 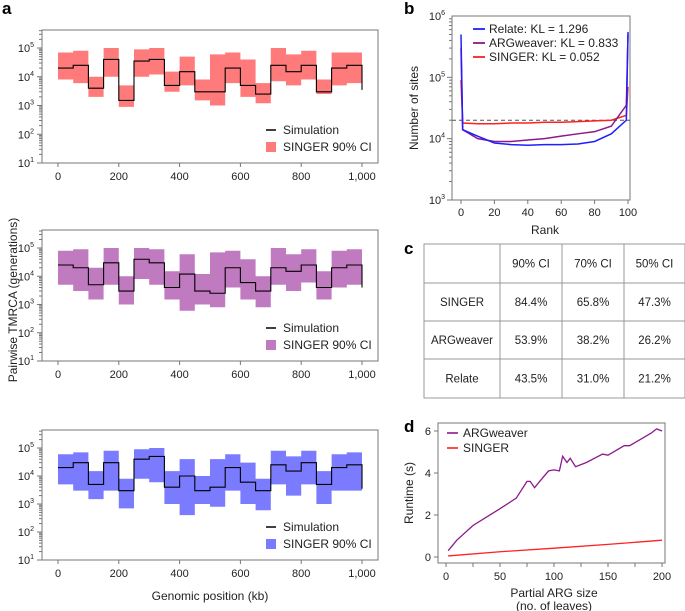 I want to click on y-tick-label: 0, so click(x=428, y=558).